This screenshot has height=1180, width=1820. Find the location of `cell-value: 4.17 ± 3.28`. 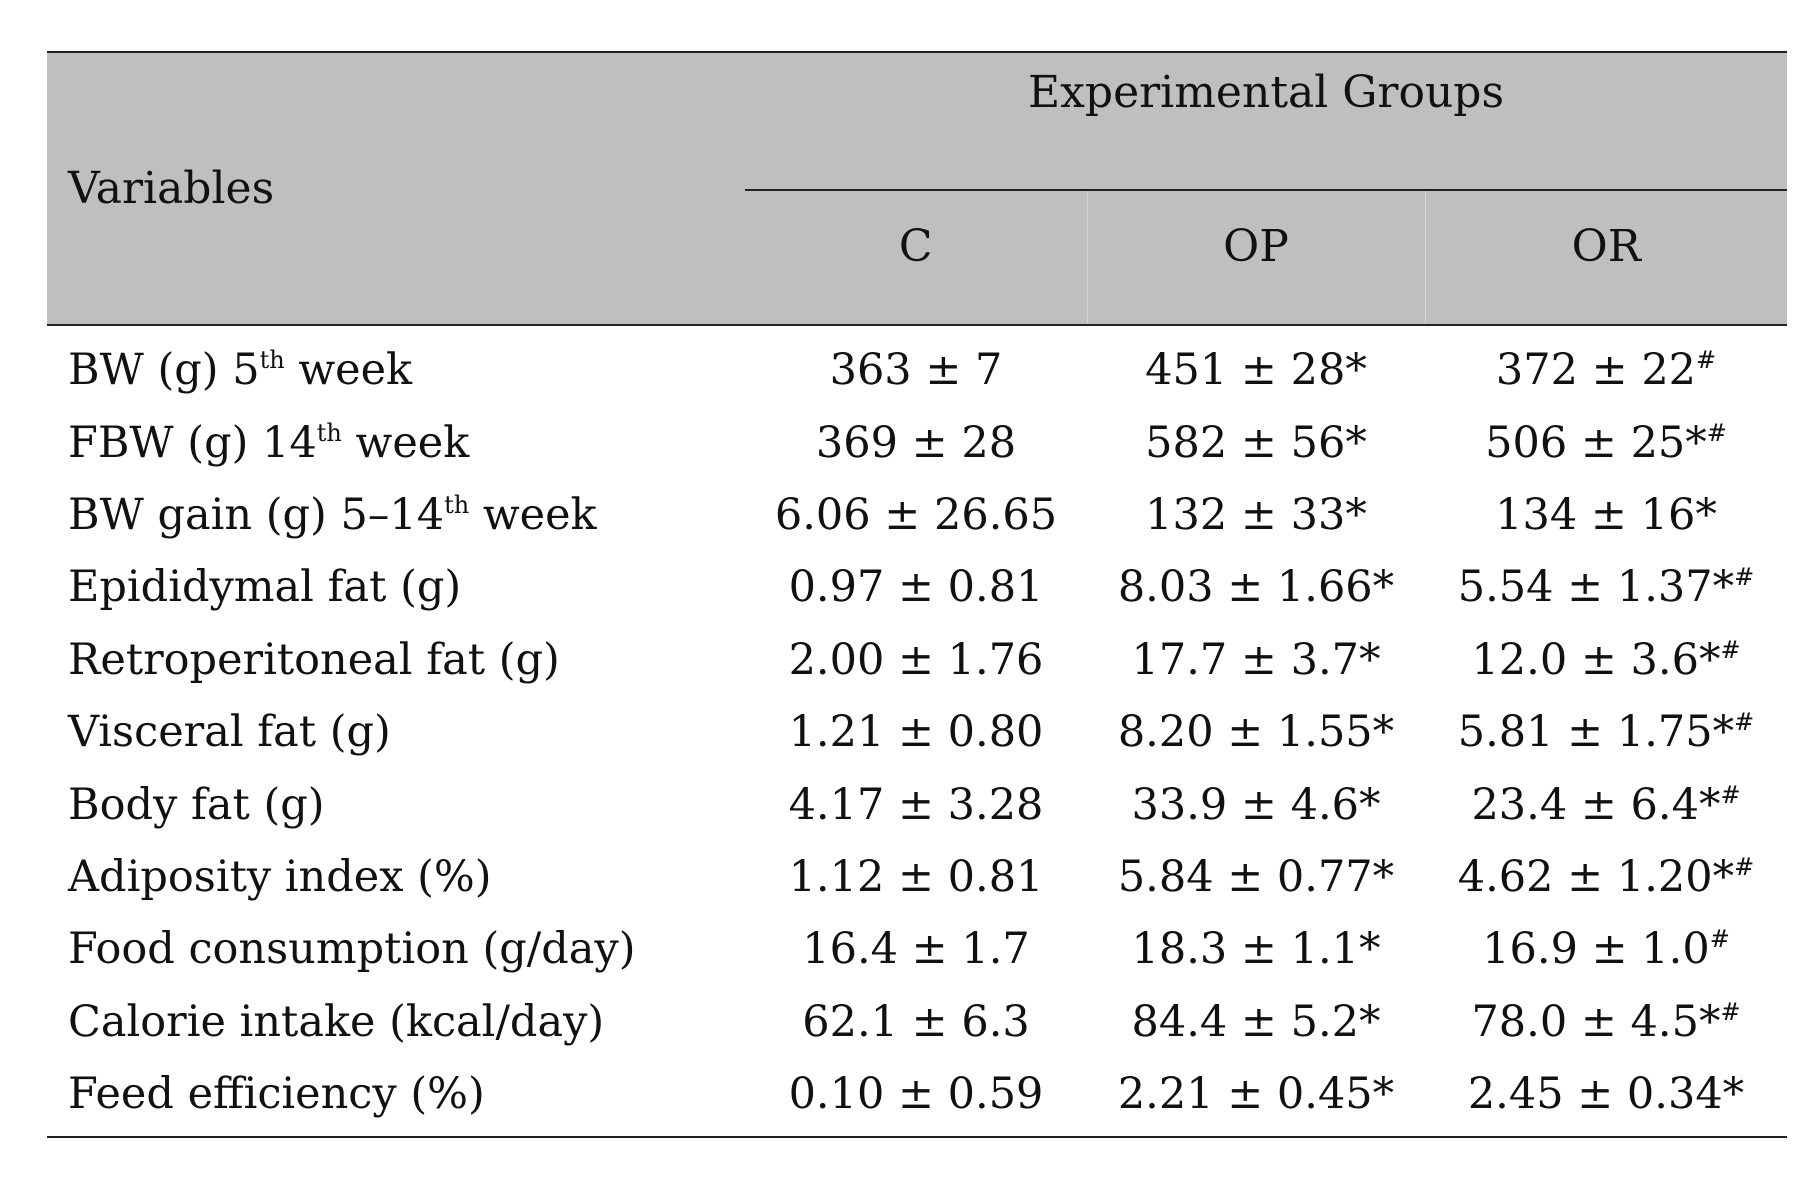

cell-value: 4.17 ± 3.28 is located at coordinates (916, 804).